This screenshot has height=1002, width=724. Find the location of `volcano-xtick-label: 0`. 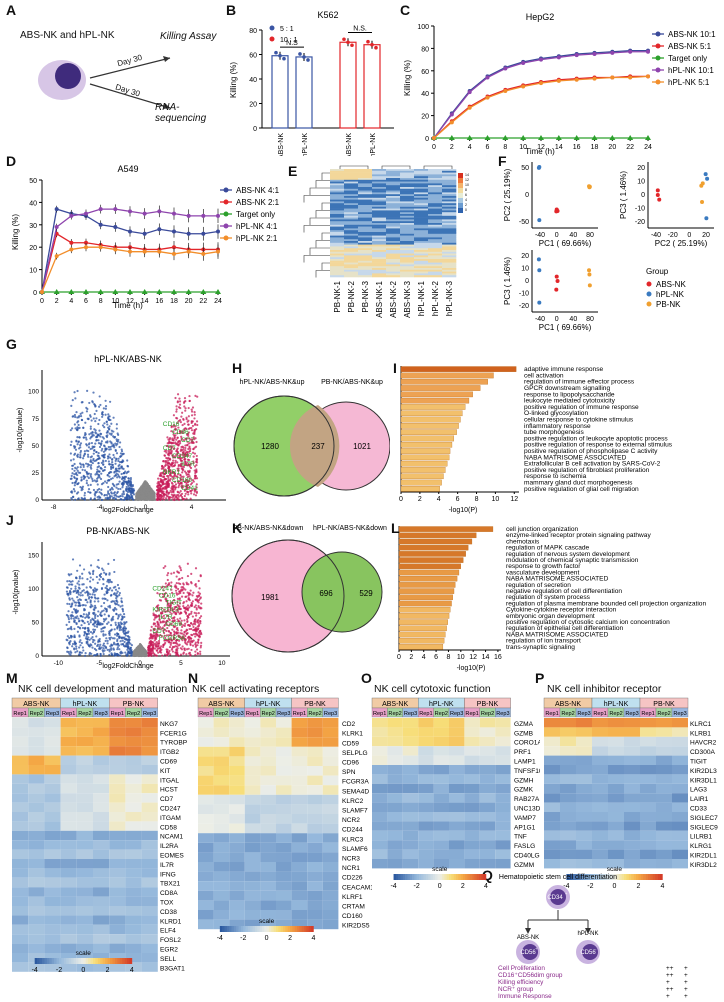

volcano-xtick-label: 0 is located at coordinates (146, 507).